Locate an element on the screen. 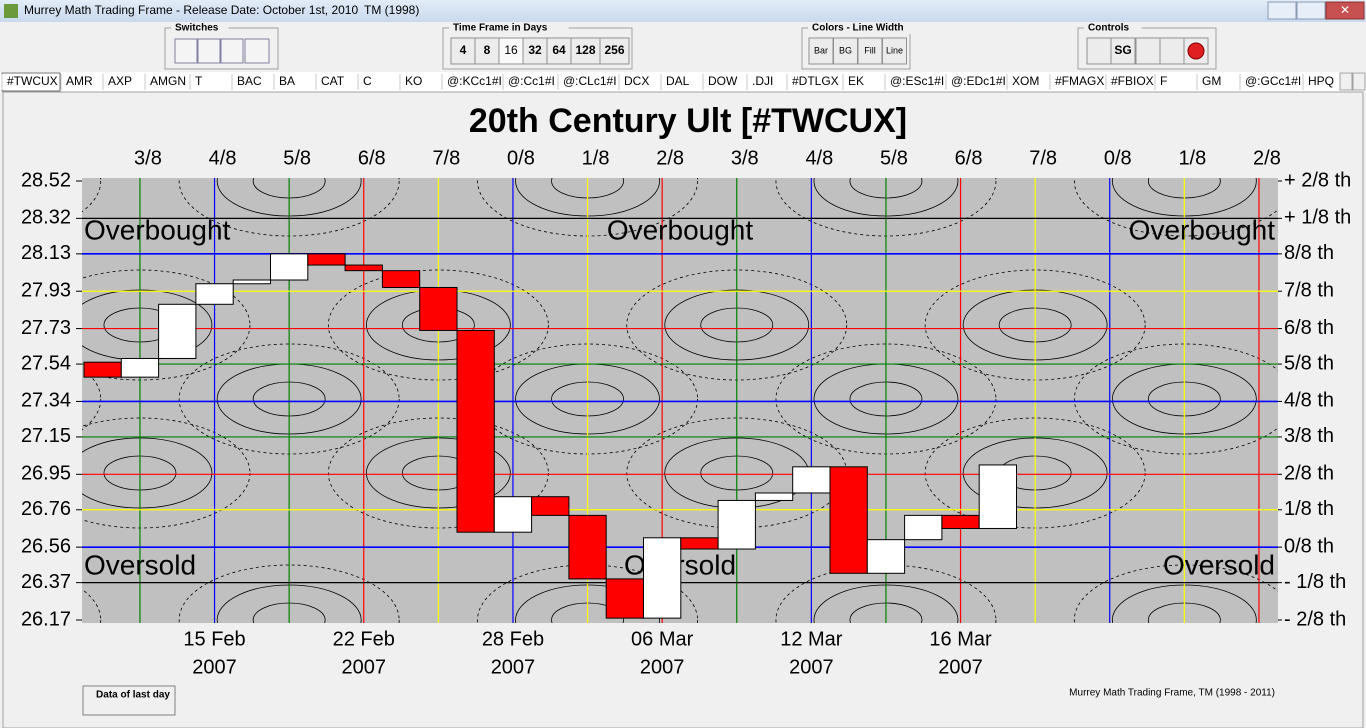 This screenshot has height=728, width=1366. x-tick-label: 28 Feb is located at coordinates (513, 639).